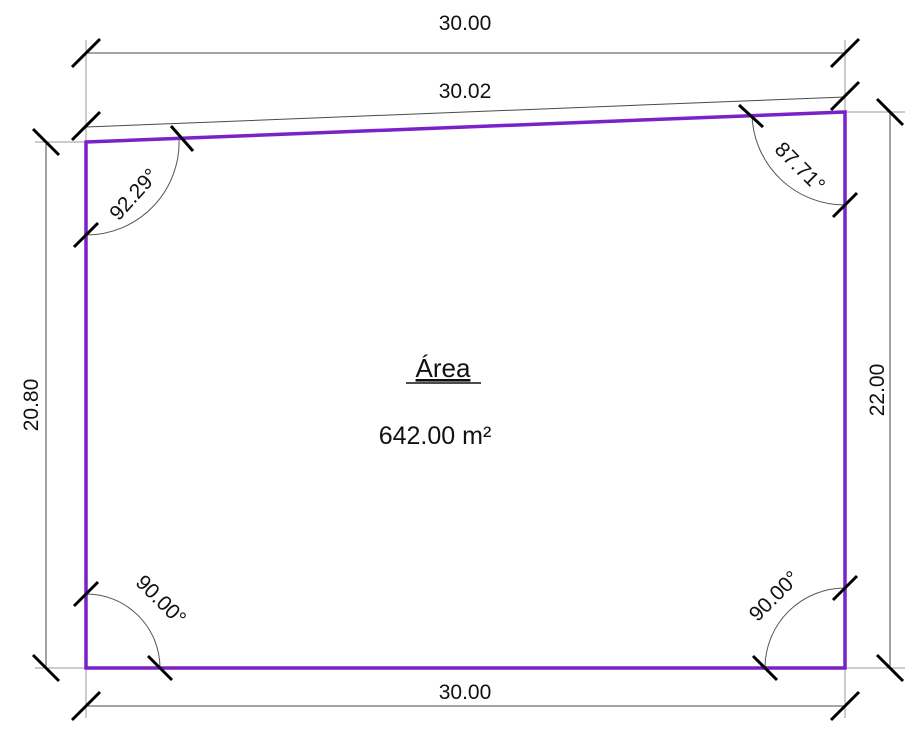 This screenshot has width=909, height=729. I want to click on top-right-angle-label: 87.71°, so click(799, 167).